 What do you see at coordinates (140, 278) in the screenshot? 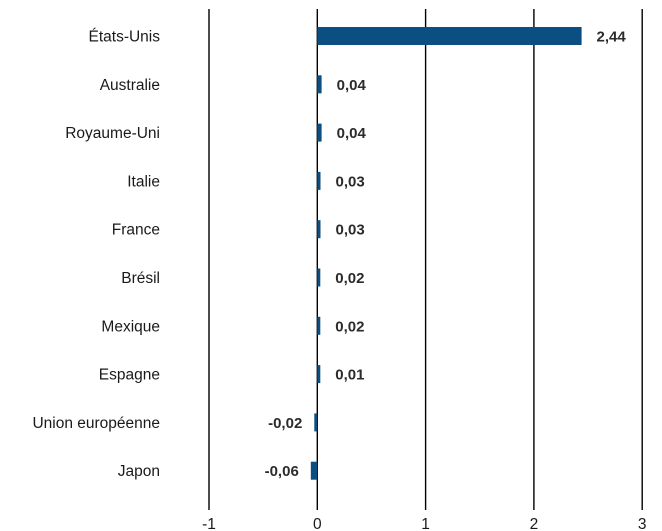
I see `category-label: Brésil` at bounding box center [140, 278].